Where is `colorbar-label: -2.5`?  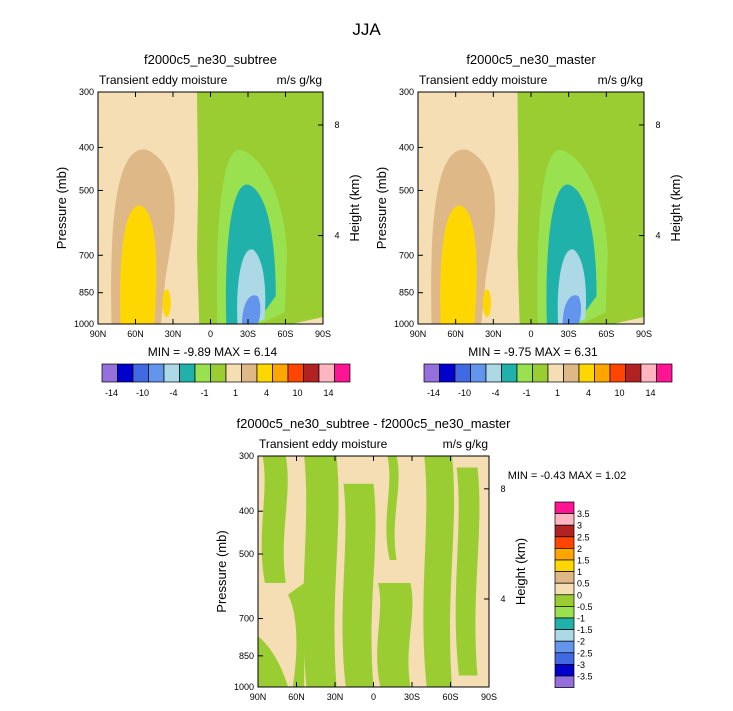
colorbar-label: -2.5 is located at coordinates (585, 653).